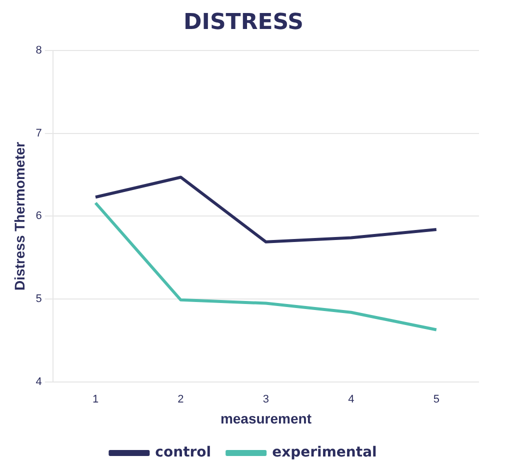 This screenshot has width=509, height=470. I want to click on y-tick-label: 7, so click(39, 133).